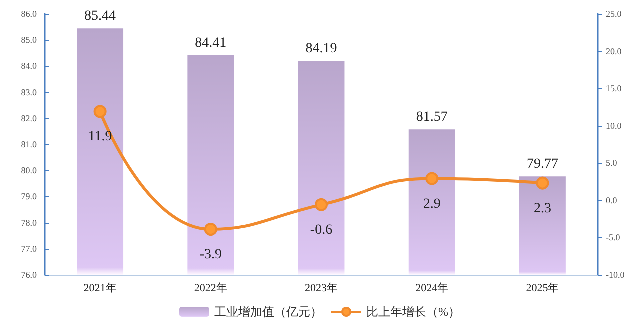 The width and height of the screenshot is (640, 325). I want to click on x-tick-label: 2022年, so click(211, 288).